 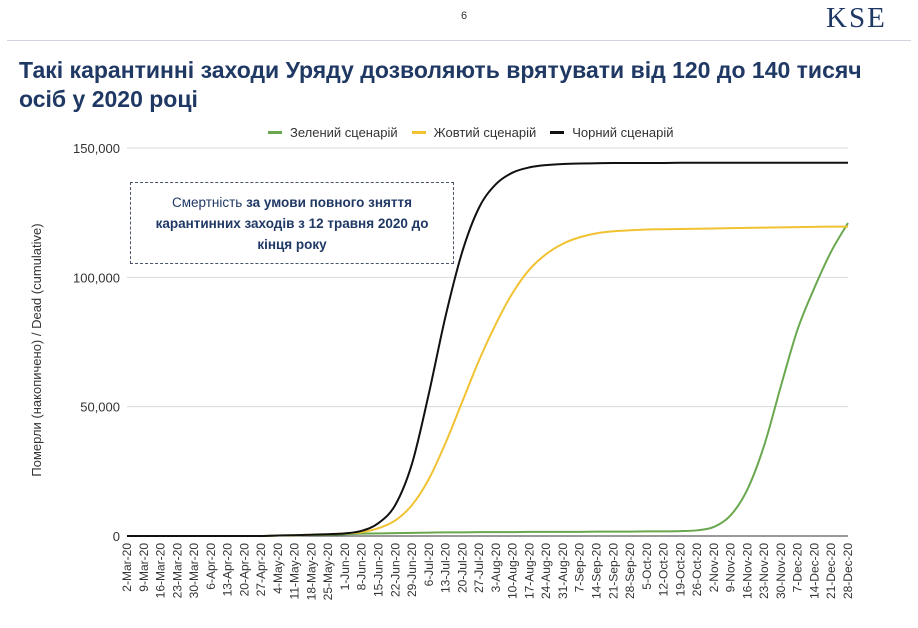 I want to click on x-tick-label: 9-Mar-20, so click(x=144, y=567).